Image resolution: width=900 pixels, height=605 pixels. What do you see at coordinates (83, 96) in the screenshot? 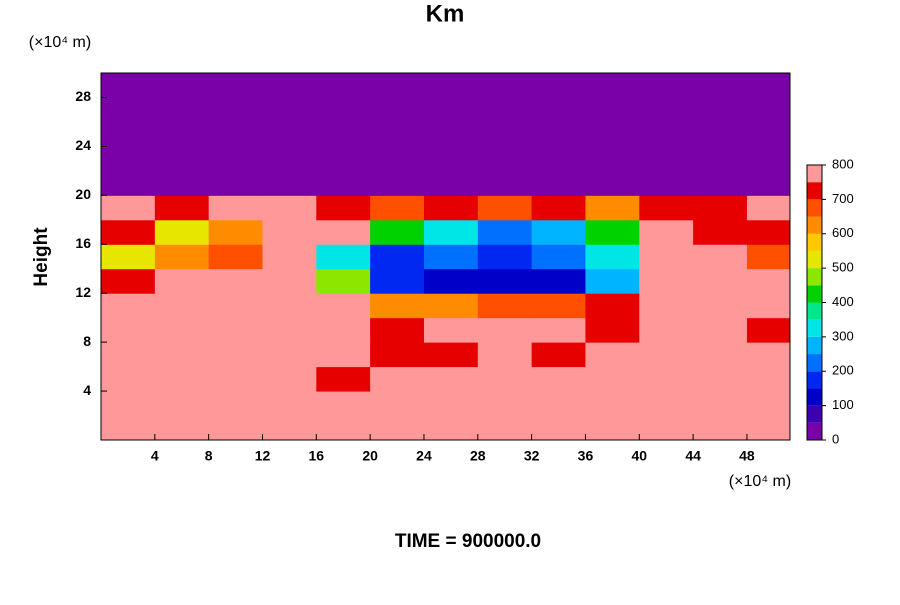
I see `y-tick-label: 28` at bounding box center [83, 96].